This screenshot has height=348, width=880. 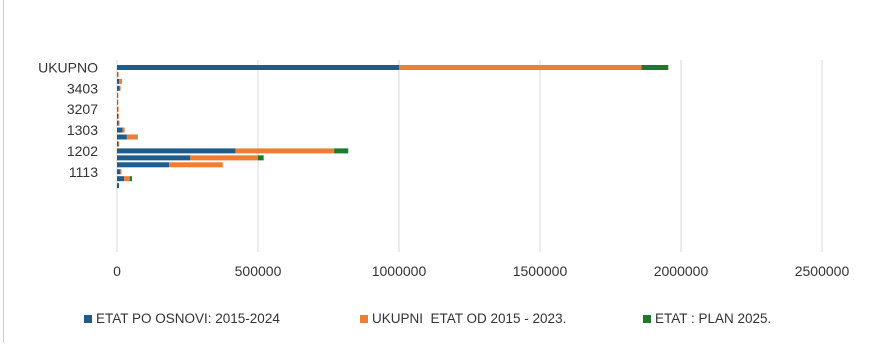 I want to click on y-tick-label: 1202, so click(x=82, y=151).